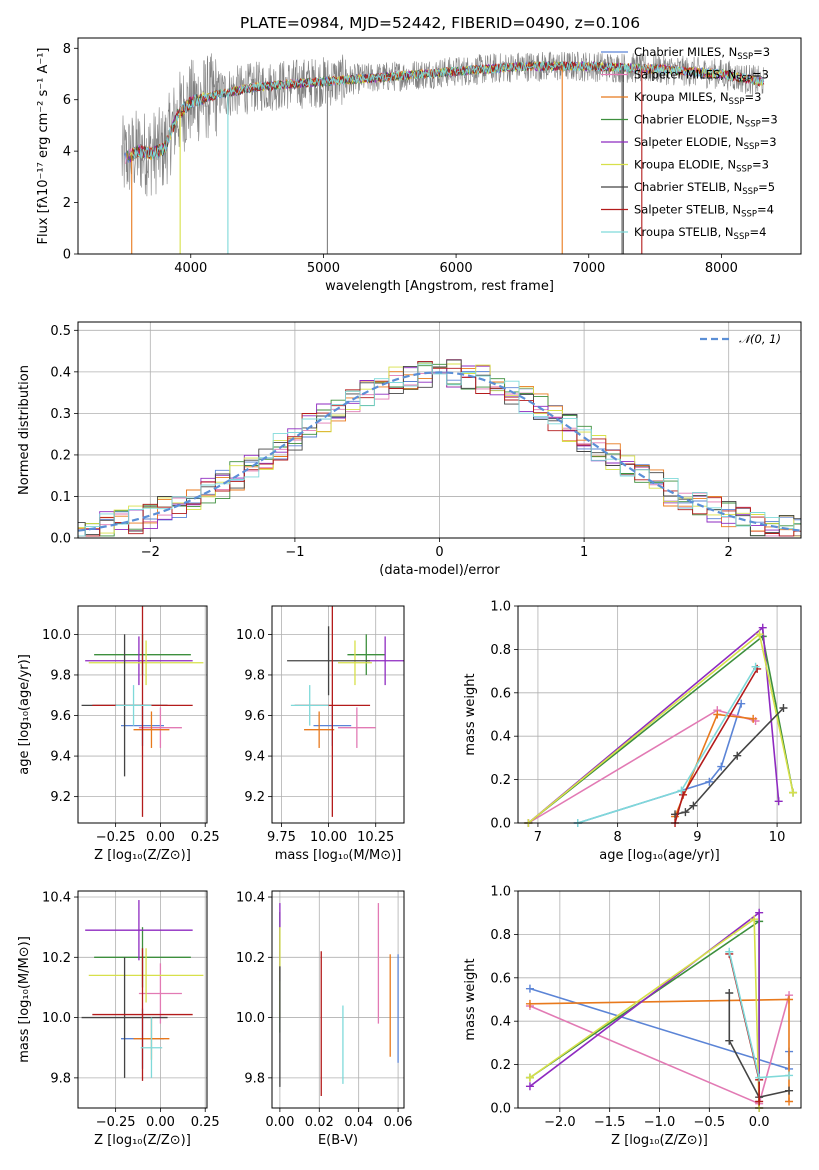 The image size is (819, 1170). What do you see at coordinates (254, 797) in the screenshot?
I see `y-tick-label: 9.2` at bounding box center [254, 797].